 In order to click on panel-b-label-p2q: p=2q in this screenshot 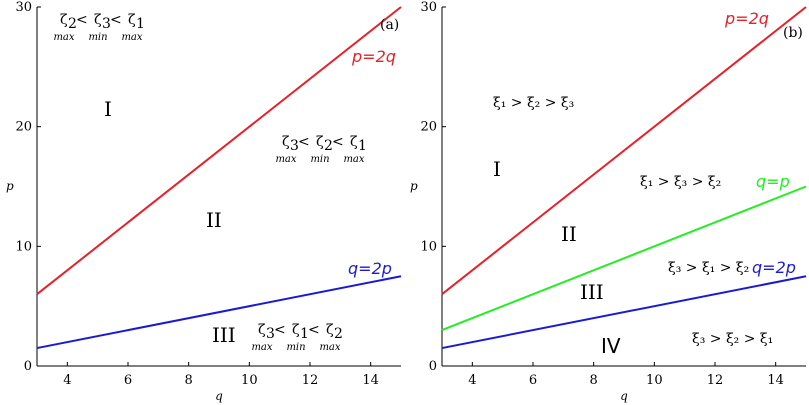, I will do `click(746, 18)`.